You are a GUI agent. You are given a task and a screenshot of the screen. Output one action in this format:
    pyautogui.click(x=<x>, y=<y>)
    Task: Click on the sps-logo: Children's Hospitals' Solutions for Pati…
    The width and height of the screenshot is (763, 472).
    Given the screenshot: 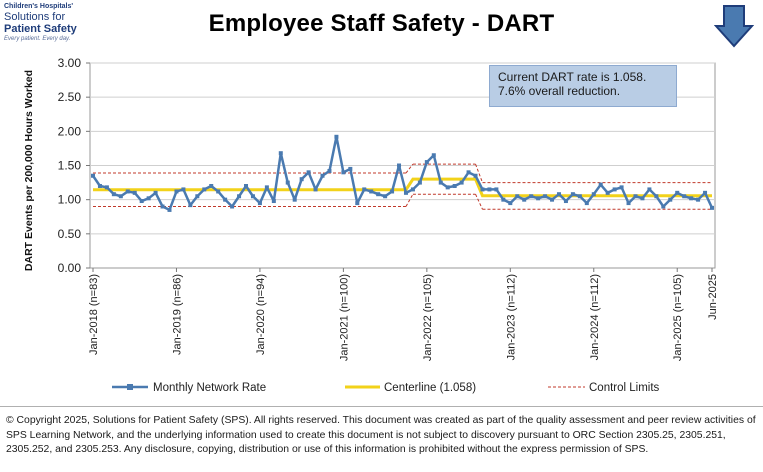 What is the action you would take?
    pyautogui.click(x=59, y=25)
    